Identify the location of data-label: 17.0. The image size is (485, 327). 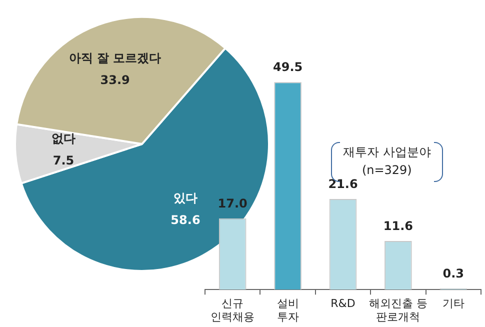
(233, 203).